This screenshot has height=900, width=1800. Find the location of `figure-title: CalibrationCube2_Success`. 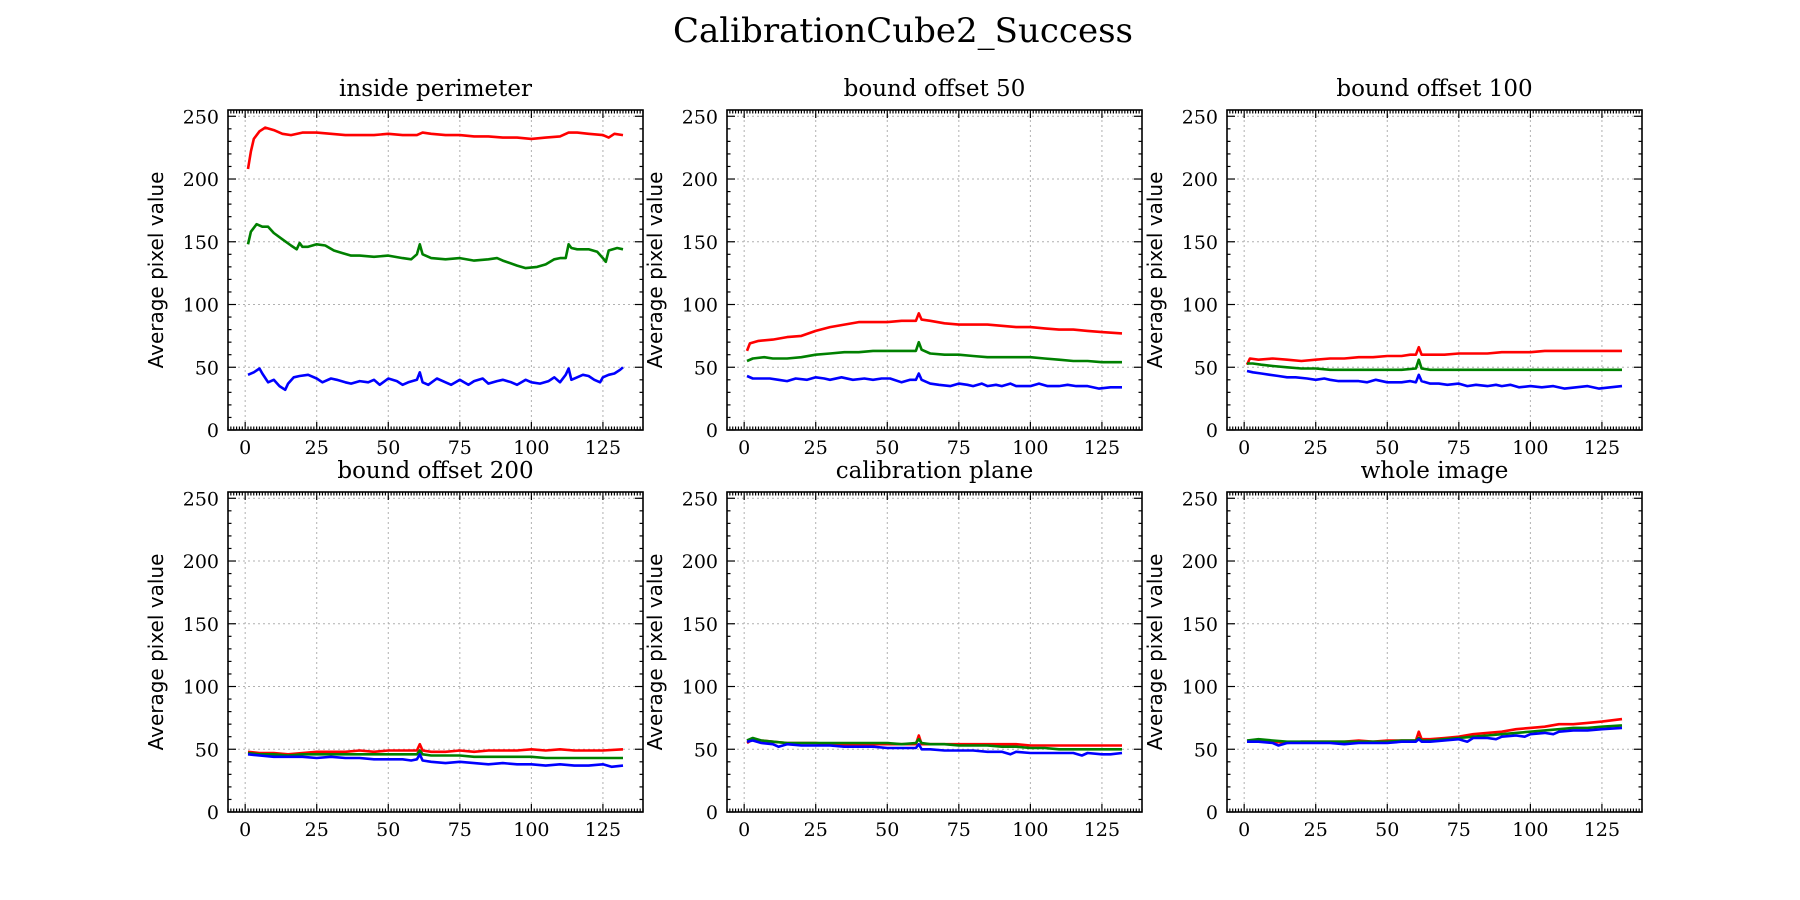

figure-title: CalibrationCube2_Success is located at coordinates (903, 31).